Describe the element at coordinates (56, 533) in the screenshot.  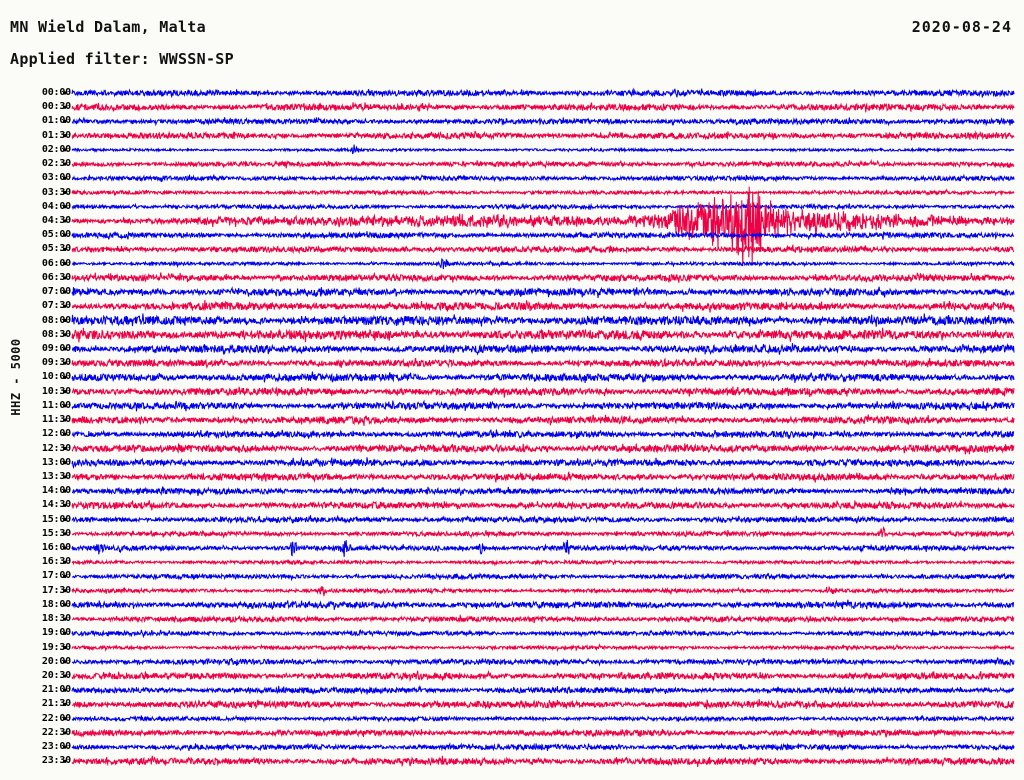
I see `time-label: 15:30` at that location.